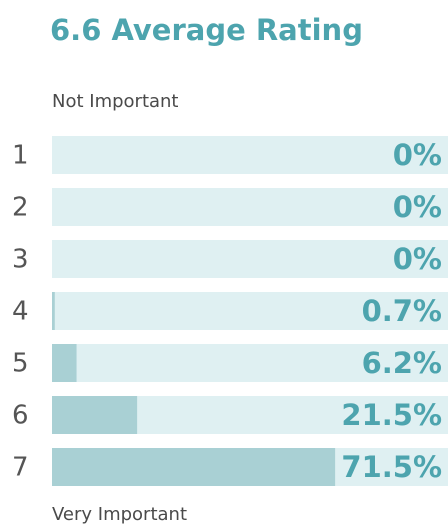 The image size is (448, 531). What do you see at coordinates (20, 416) in the screenshot?
I see `category-label: 6` at bounding box center [20, 416].